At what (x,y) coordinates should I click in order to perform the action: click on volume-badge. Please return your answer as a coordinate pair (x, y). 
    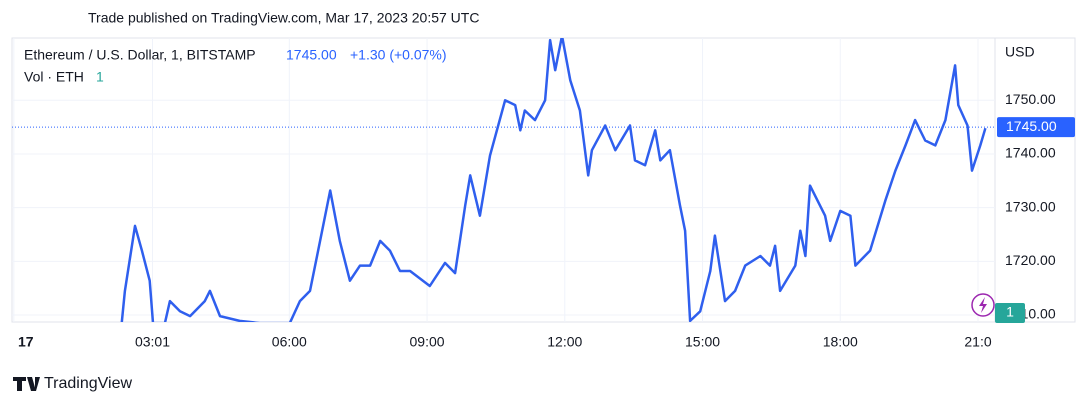
    Looking at the image, I should click on (1010, 313).